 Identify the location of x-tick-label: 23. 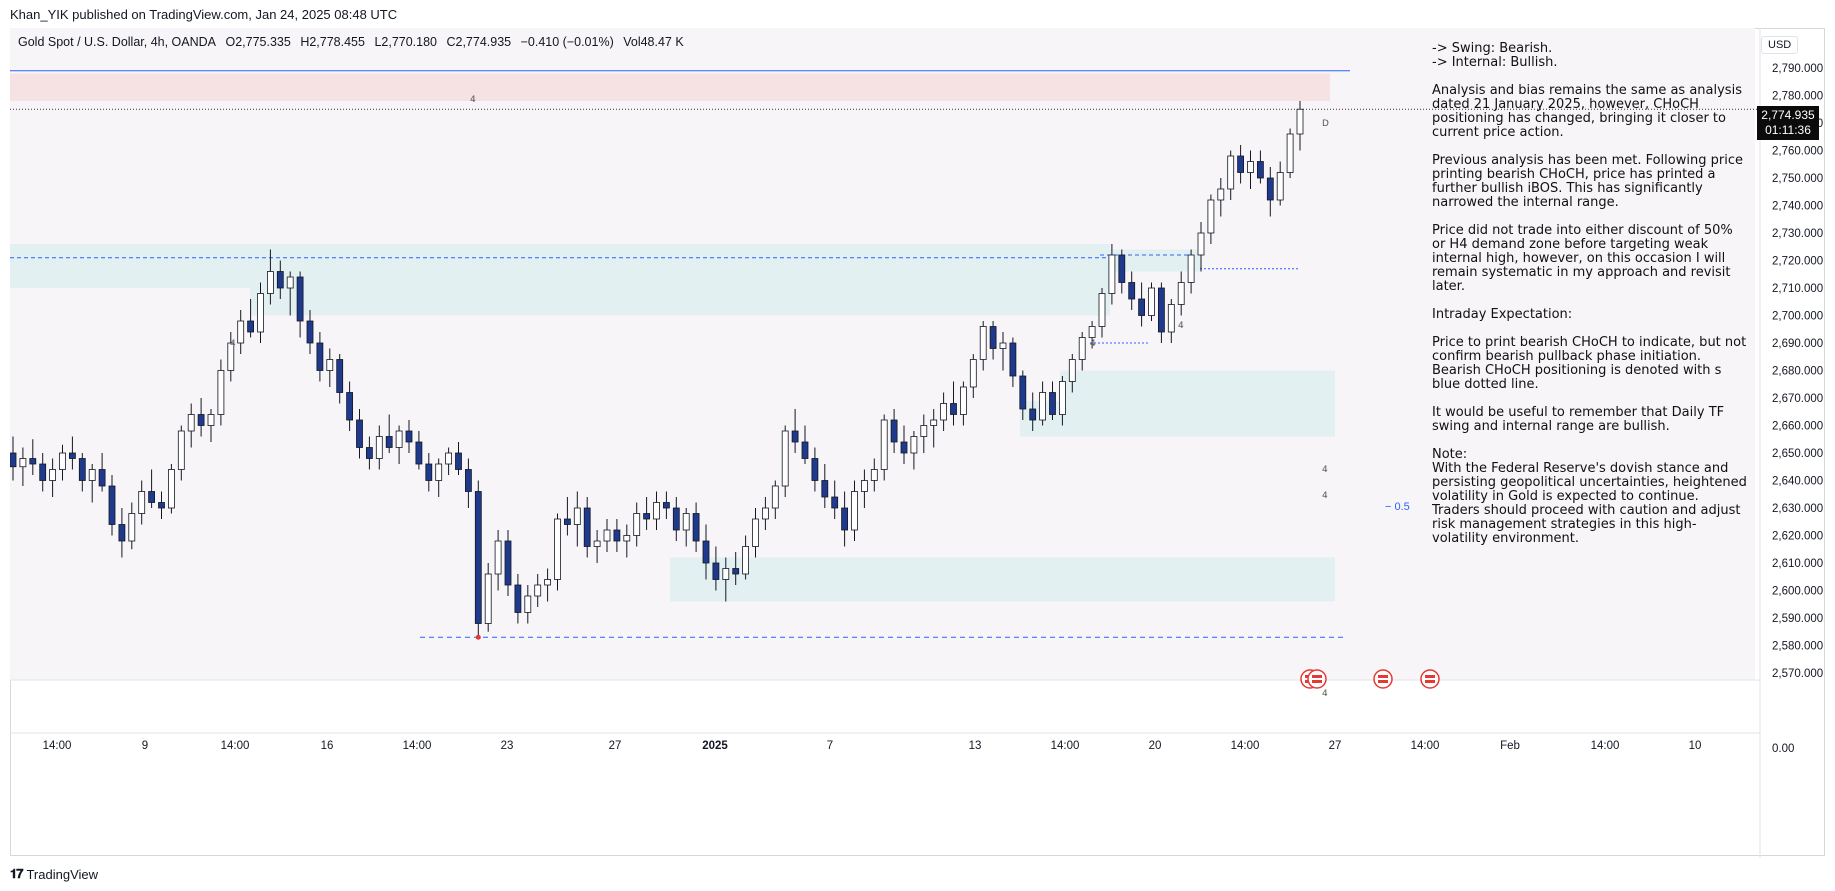
(507, 746).